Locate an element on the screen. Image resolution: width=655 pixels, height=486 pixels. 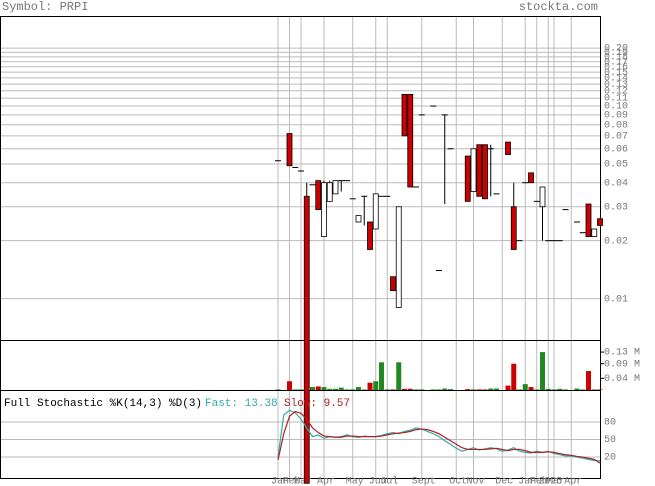
y-tick-label: 0.17 is located at coordinates (616, 62).